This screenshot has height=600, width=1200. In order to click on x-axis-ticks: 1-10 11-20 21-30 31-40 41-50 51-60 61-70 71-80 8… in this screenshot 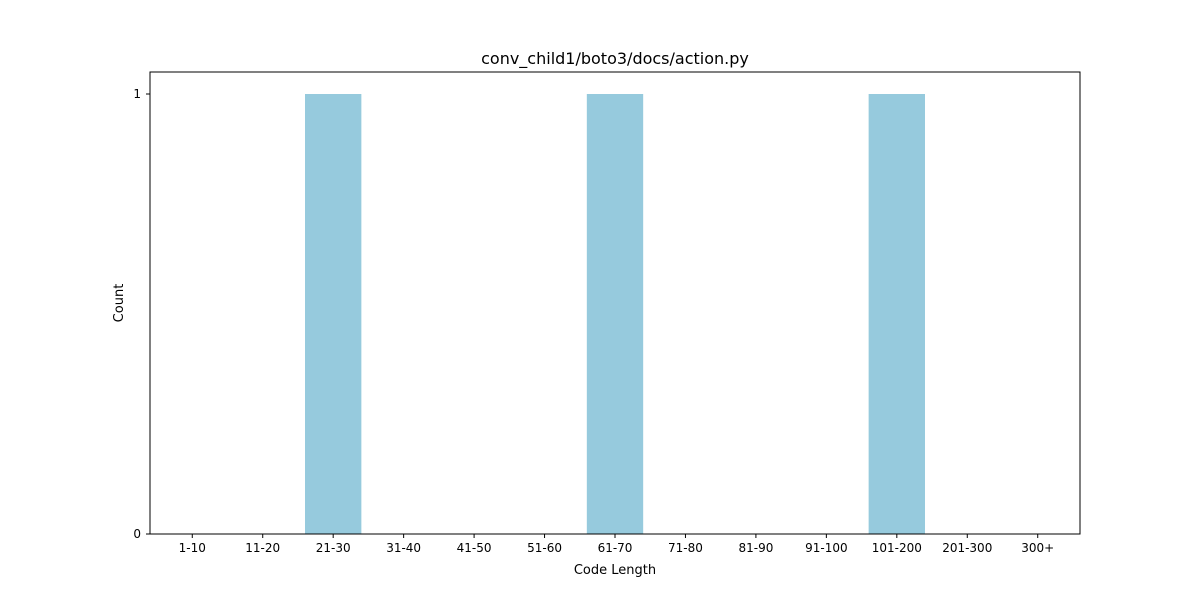, I will do `click(616, 544)`.